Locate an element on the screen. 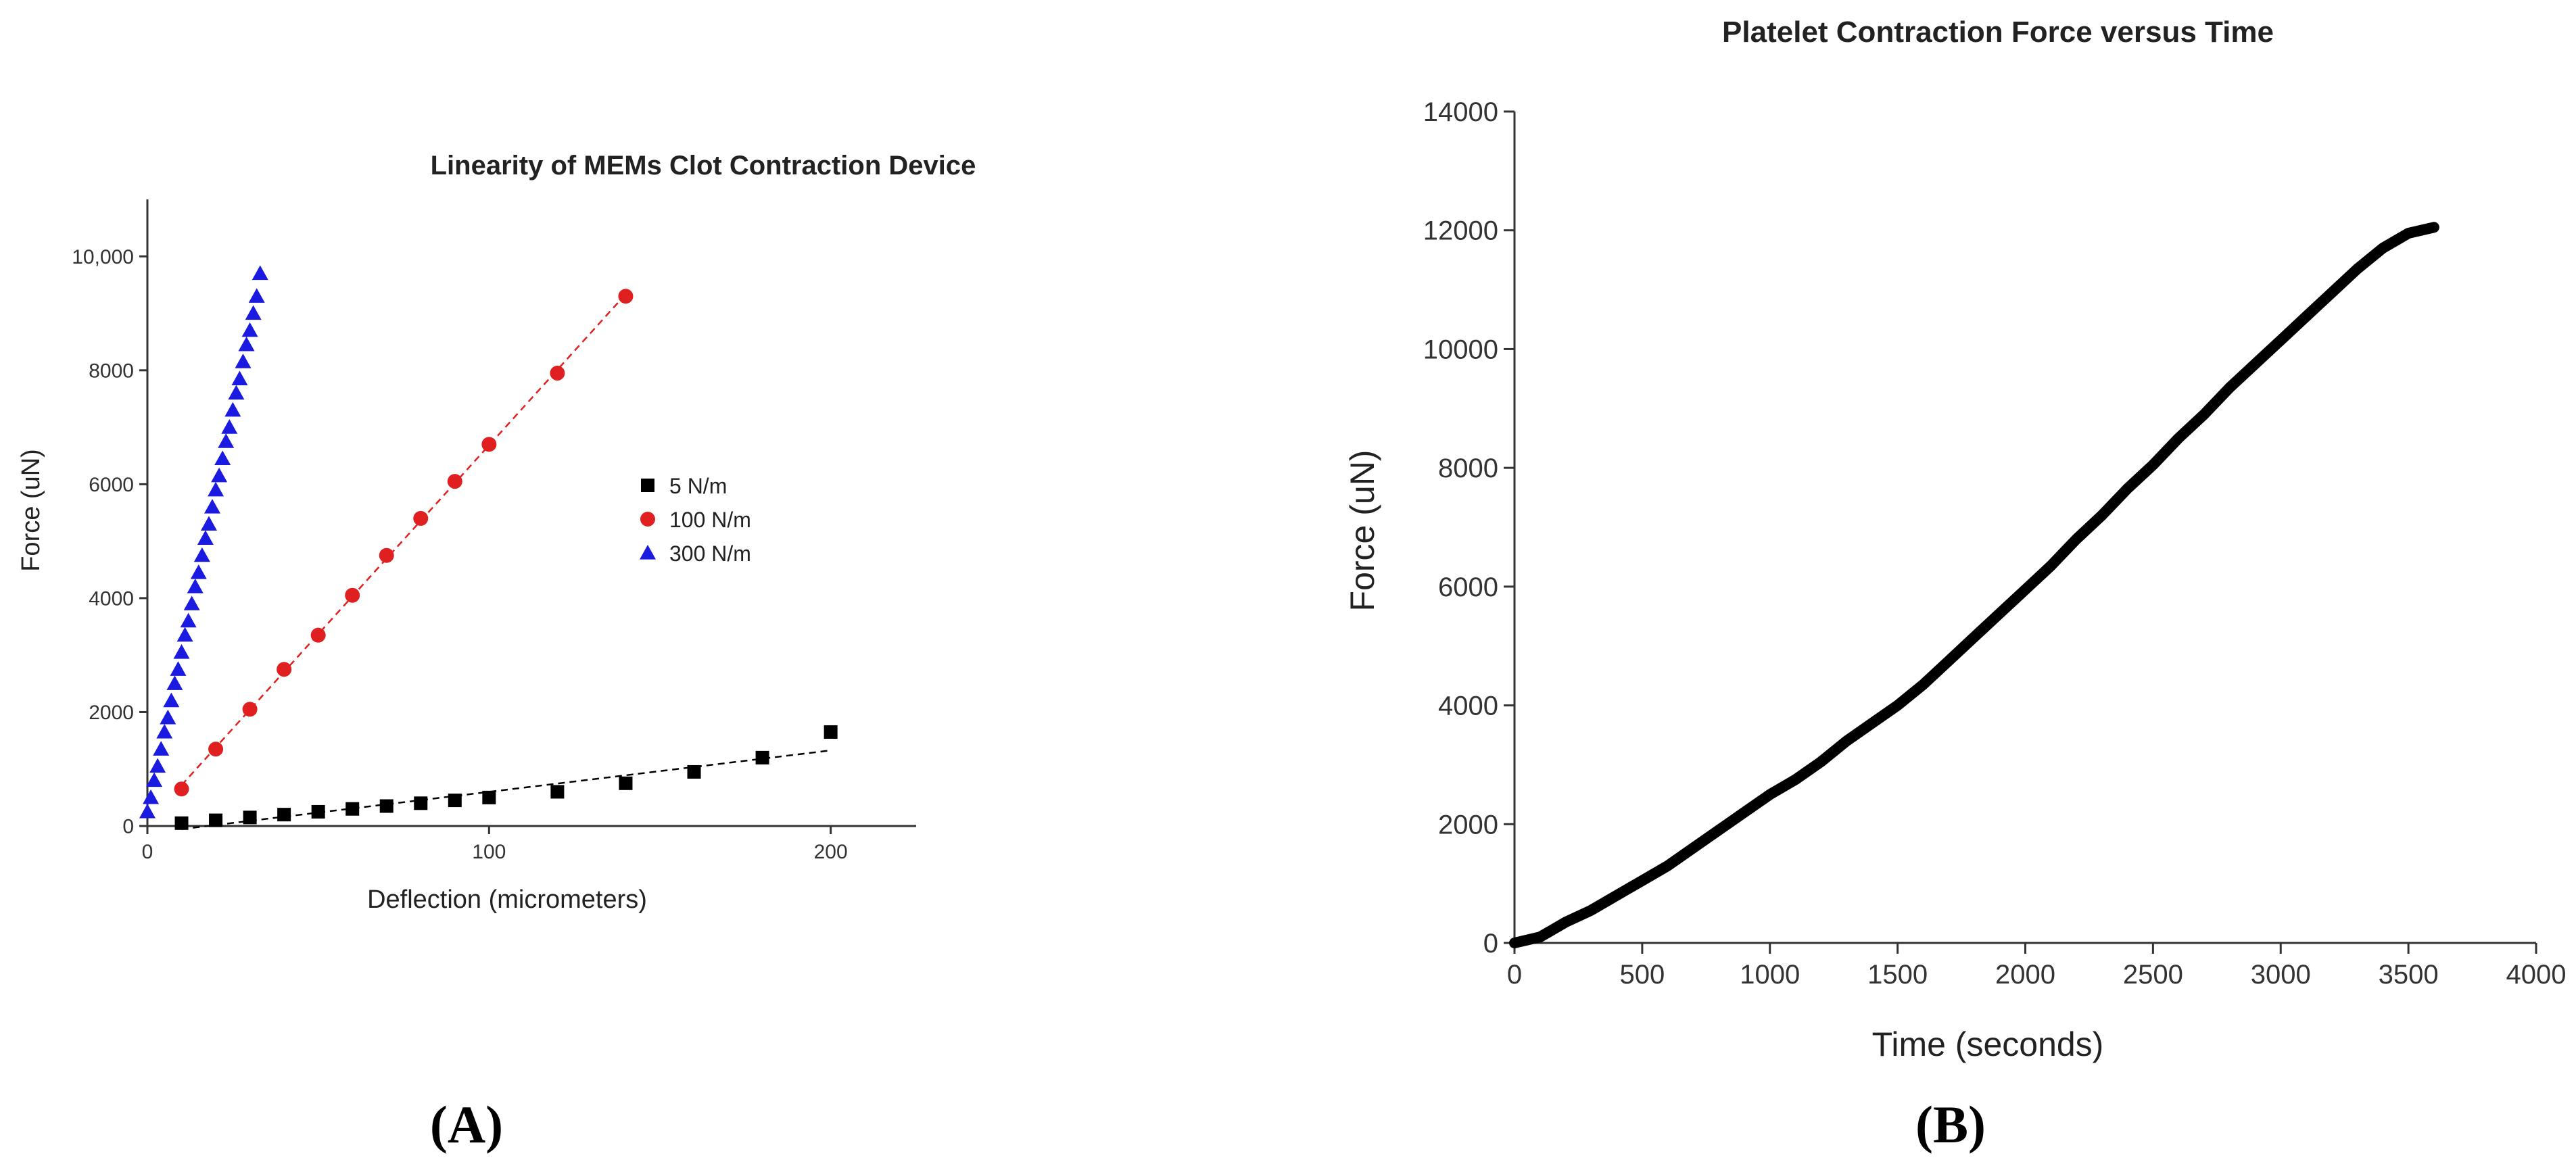 The height and width of the screenshot is (1166, 2576). chart-b-x-tick-label: 3000 is located at coordinates (2281, 975).